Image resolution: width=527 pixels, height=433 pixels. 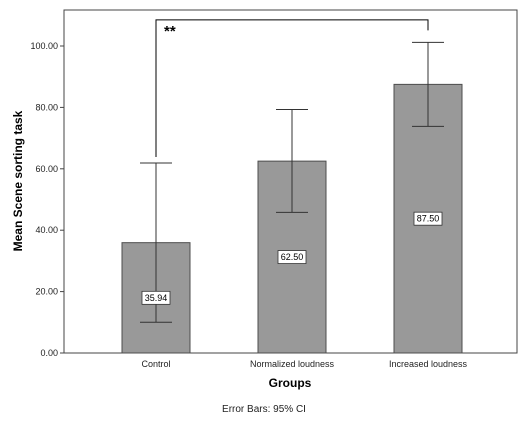 I want to click on y-tick-label: 0.00, so click(x=49, y=353).